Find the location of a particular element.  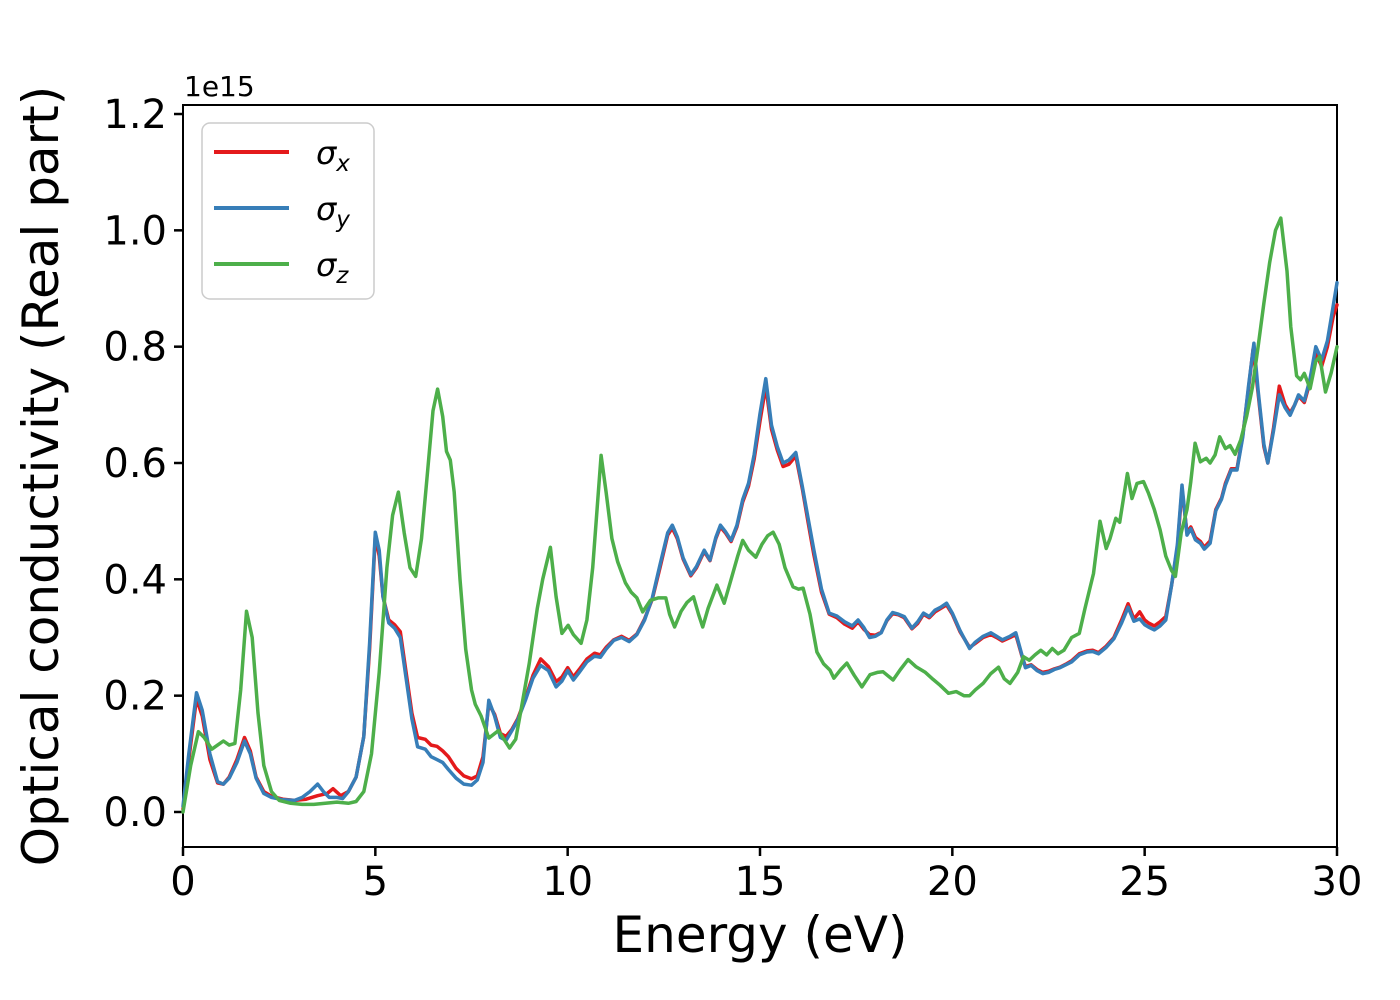

x-tick-label: 5 is located at coordinates (375, 882).